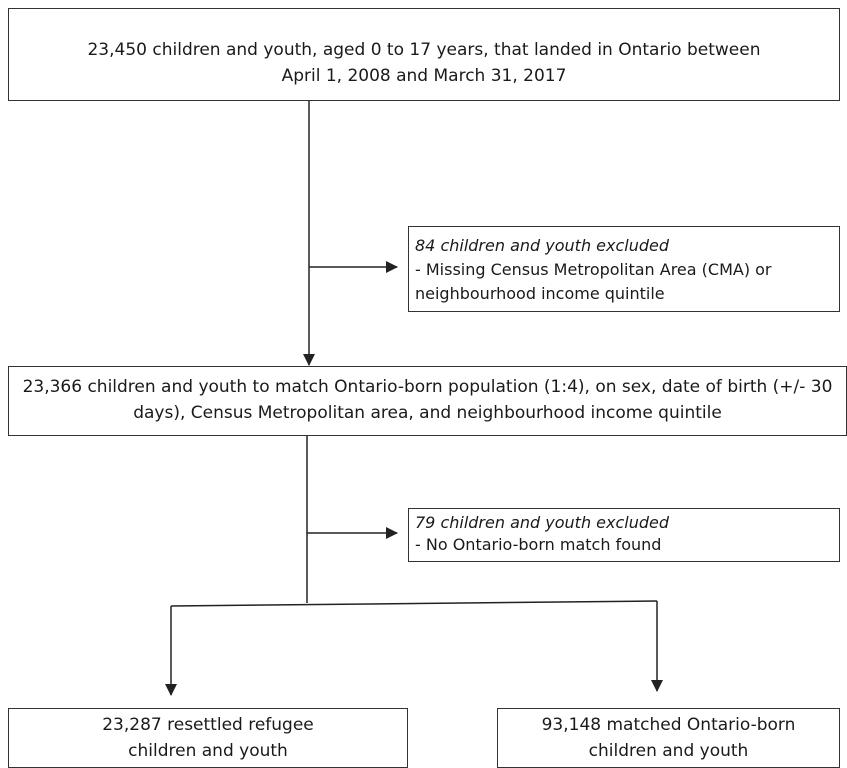 This screenshot has height=768, width=847. I want to click on ontario-born-line-1: 93,148 matched Ontario-born, so click(668, 725).